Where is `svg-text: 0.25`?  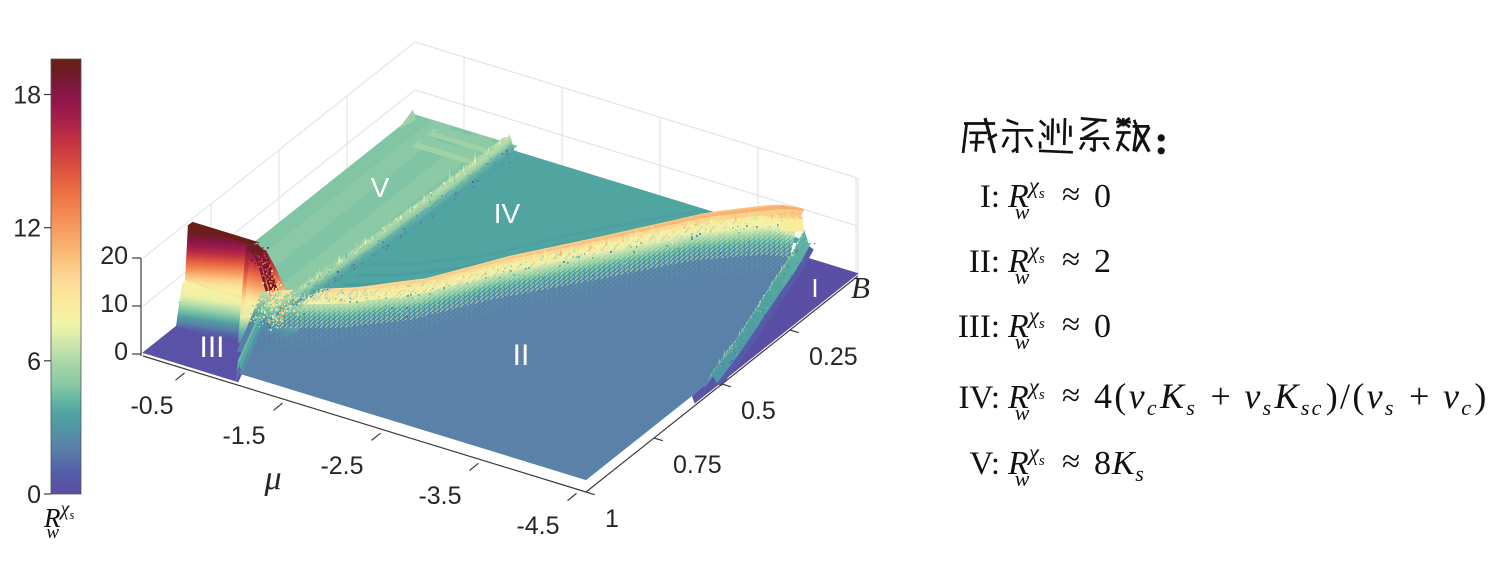
svg-text: 0.25 is located at coordinates (833, 357).